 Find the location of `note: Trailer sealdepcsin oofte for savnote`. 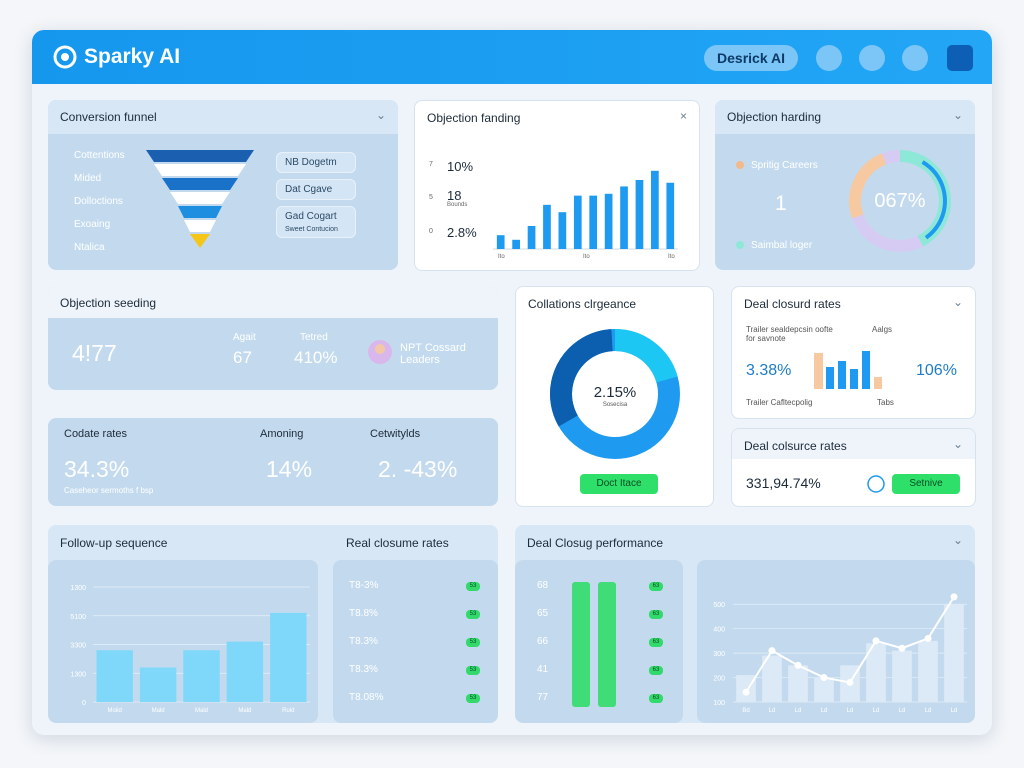

note: Trailer sealdepcsin oofte for savnote is located at coordinates (789, 334).